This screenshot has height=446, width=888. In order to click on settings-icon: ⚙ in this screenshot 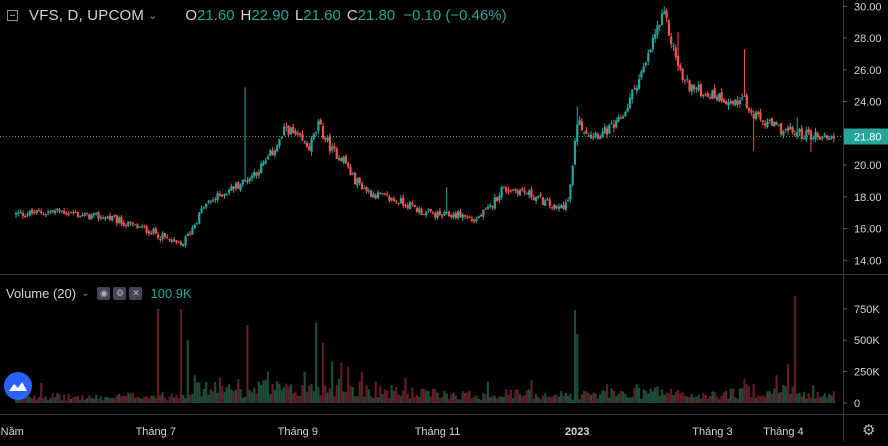, I will do `click(120, 293)`.